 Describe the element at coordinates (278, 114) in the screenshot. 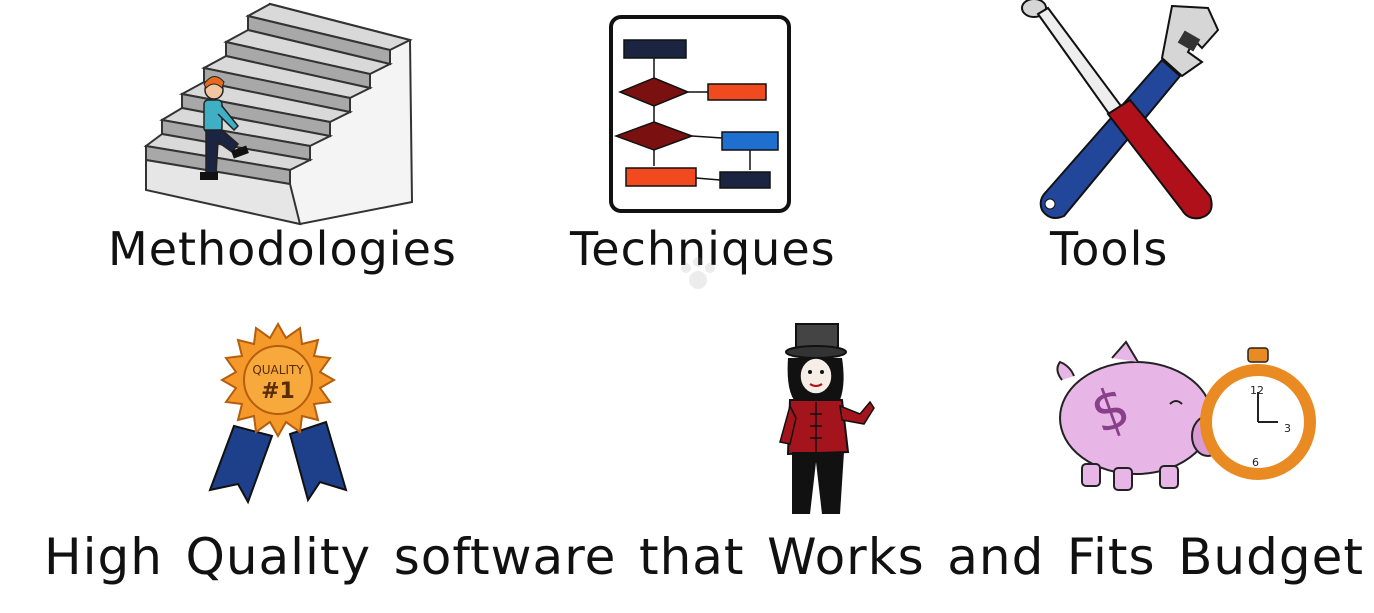

I see `stairs-illustration` at that location.